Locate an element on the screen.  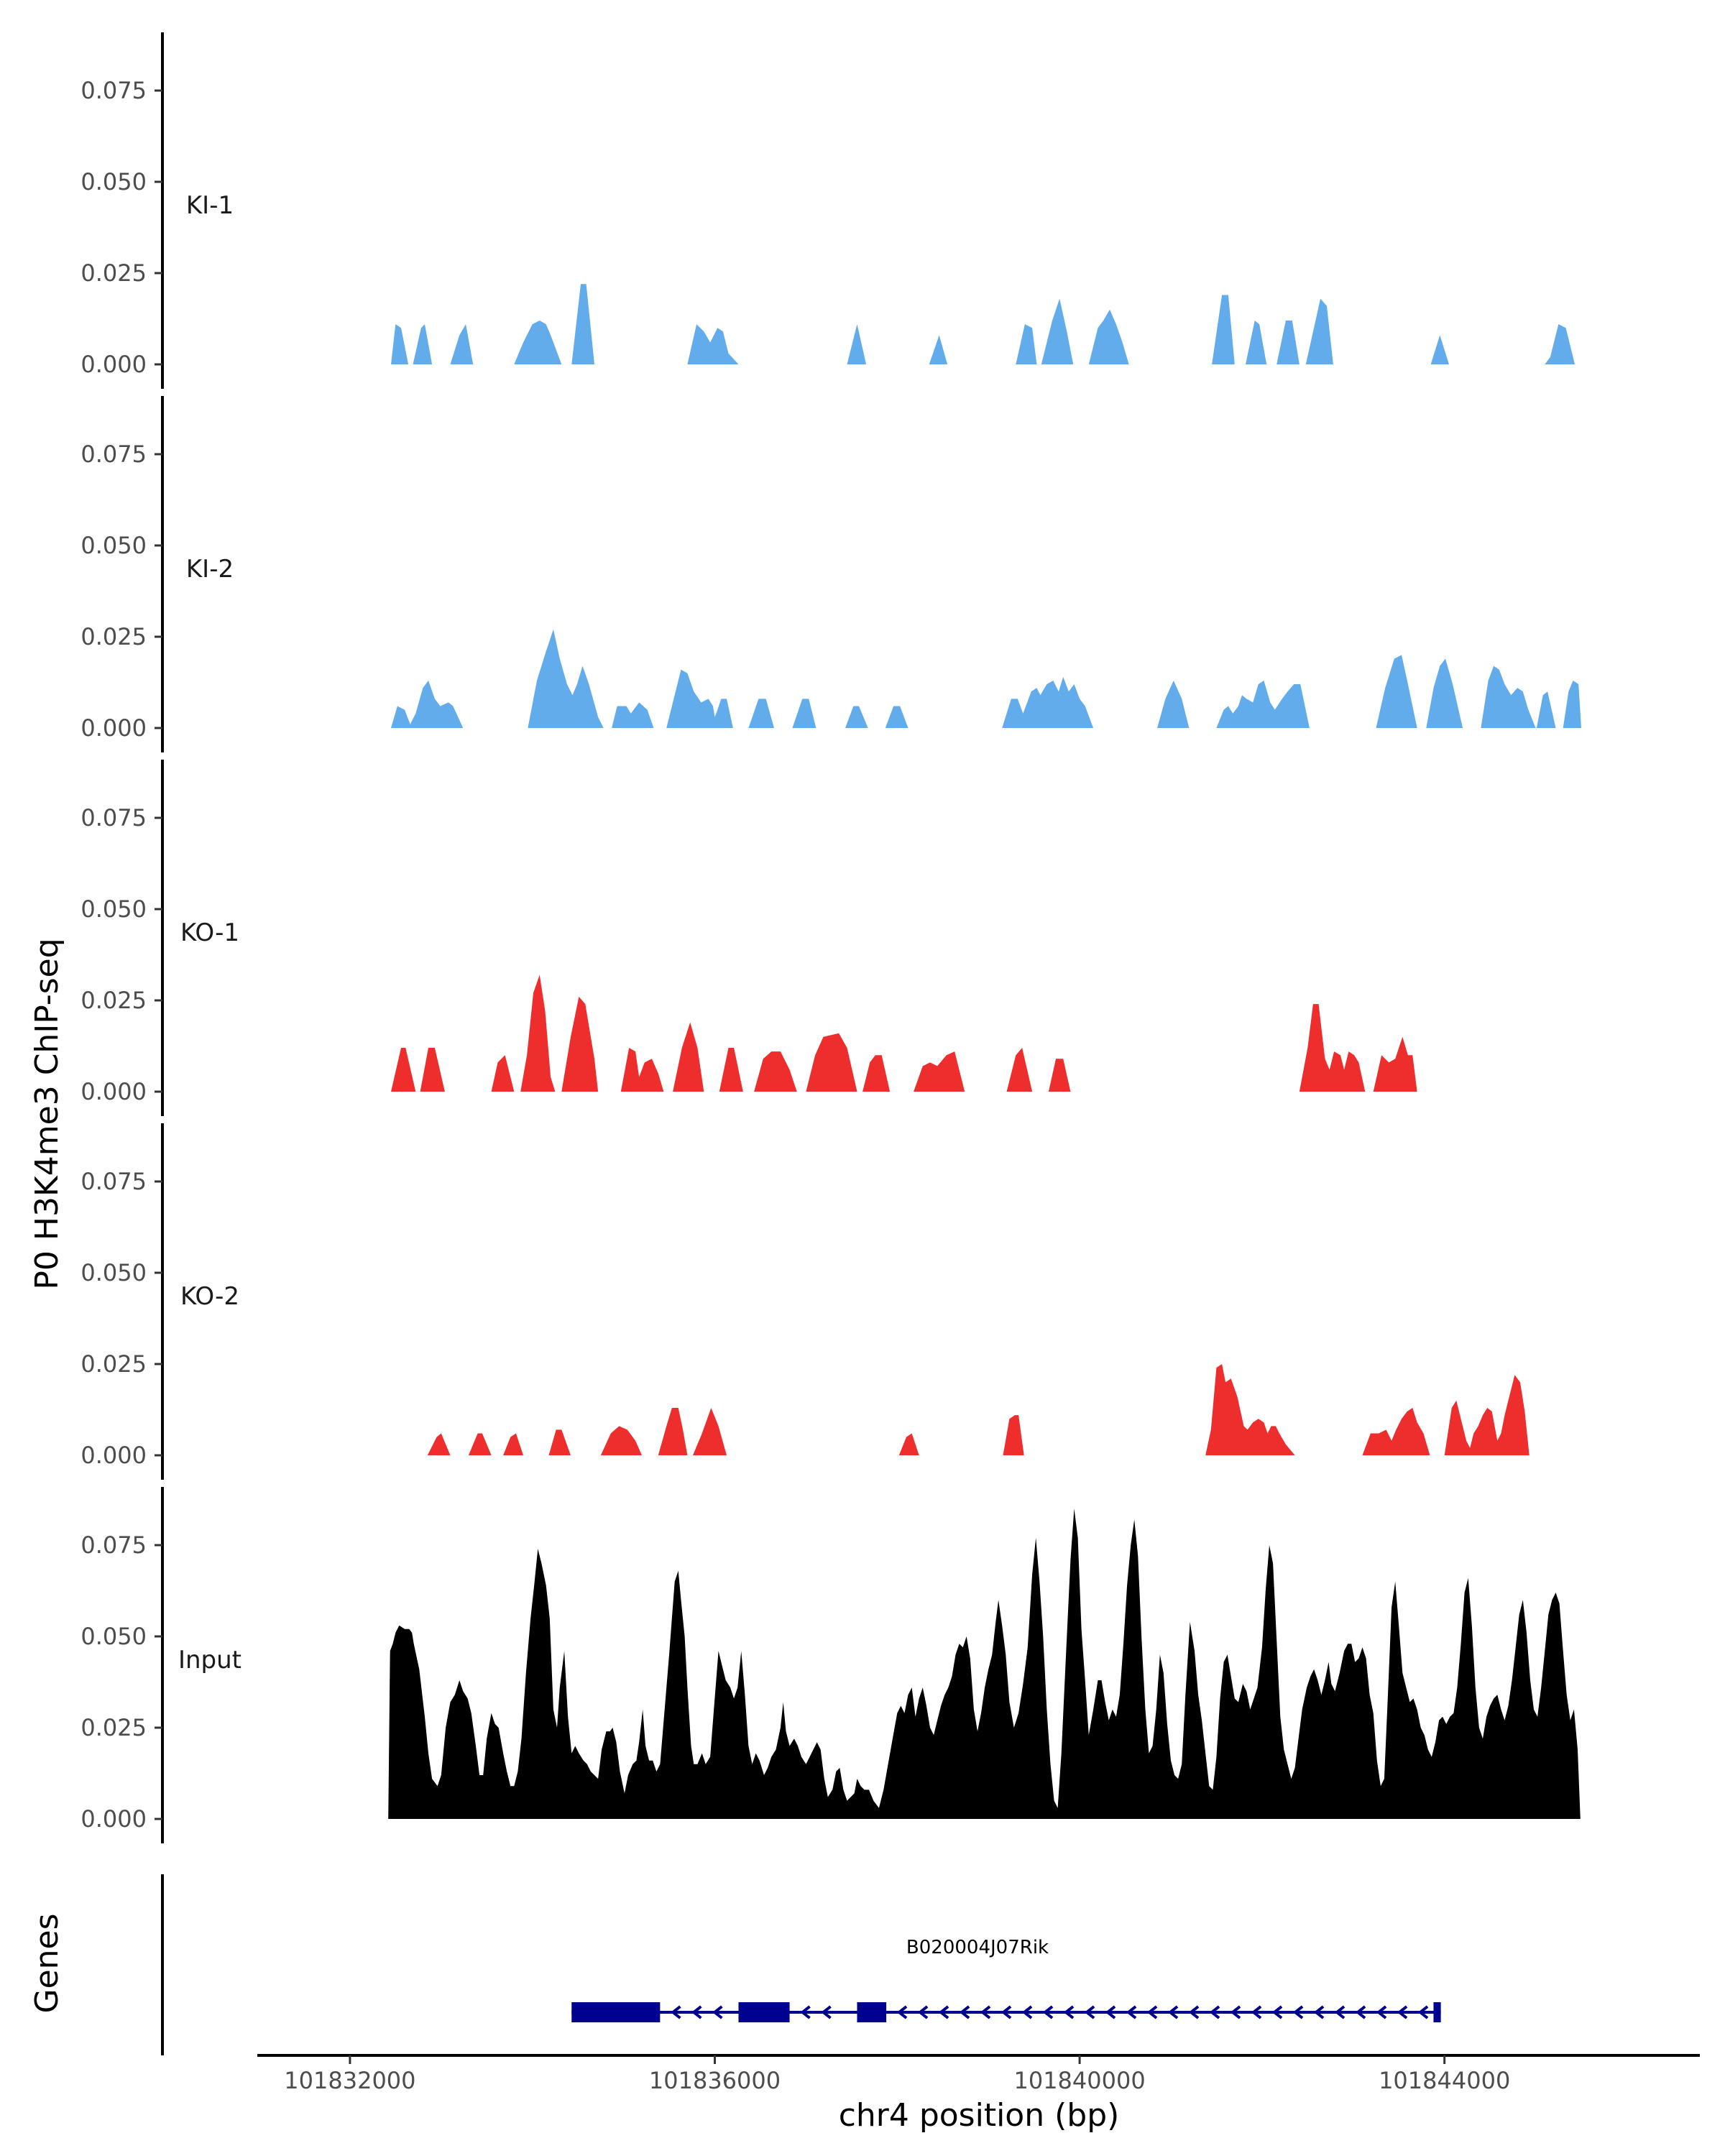
x-axis: 101832000 101836000 101840000 101844000 is located at coordinates (978, 2074).